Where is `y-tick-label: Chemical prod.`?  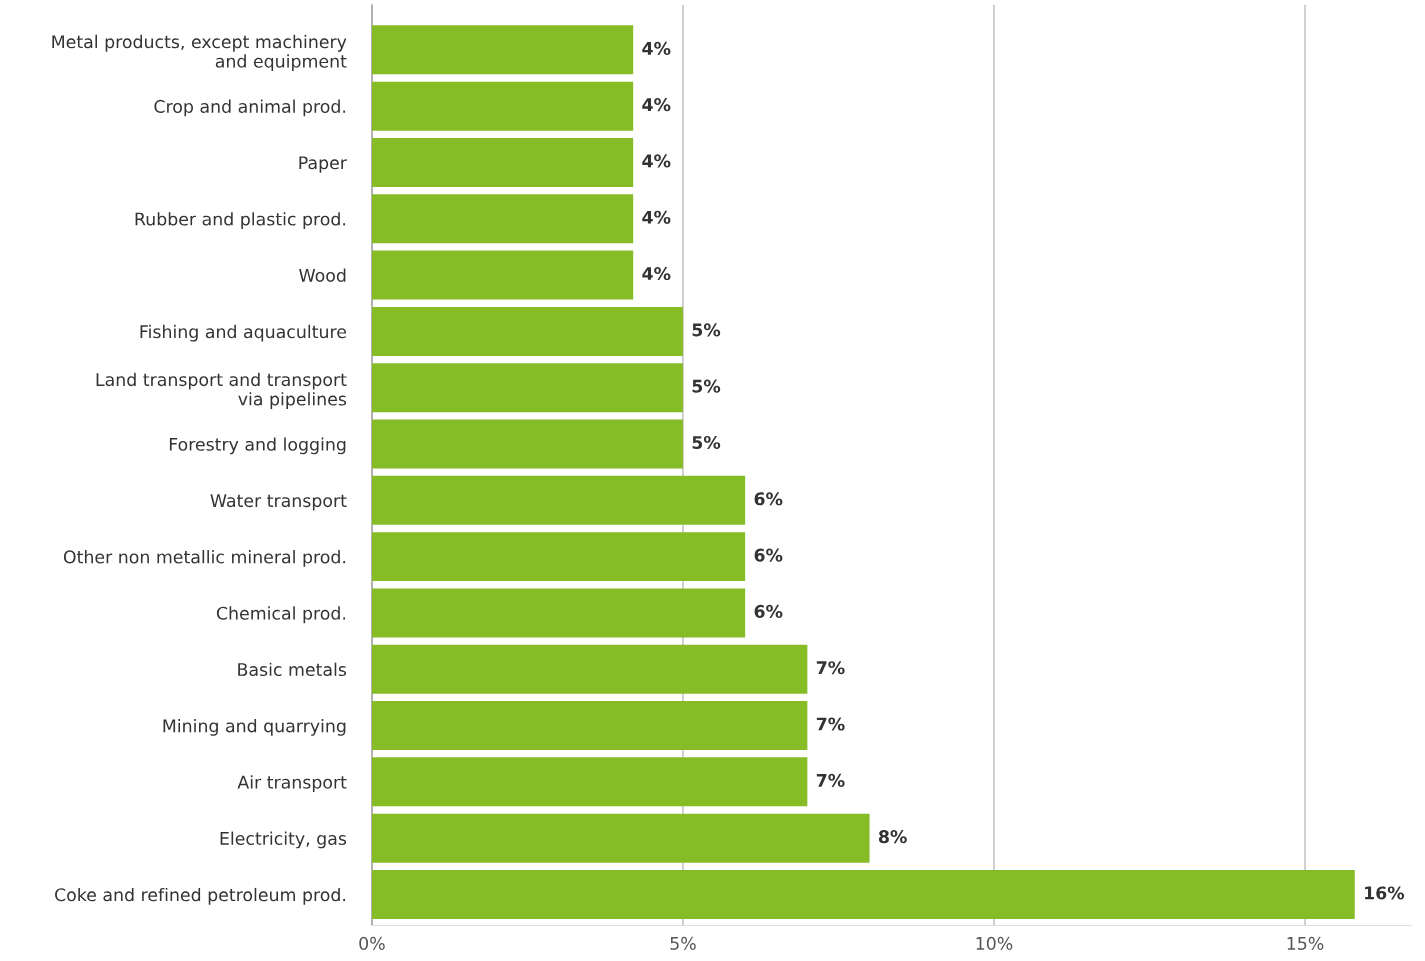 y-tick-label: Chemical prod. is located at coordinates (281, 615).